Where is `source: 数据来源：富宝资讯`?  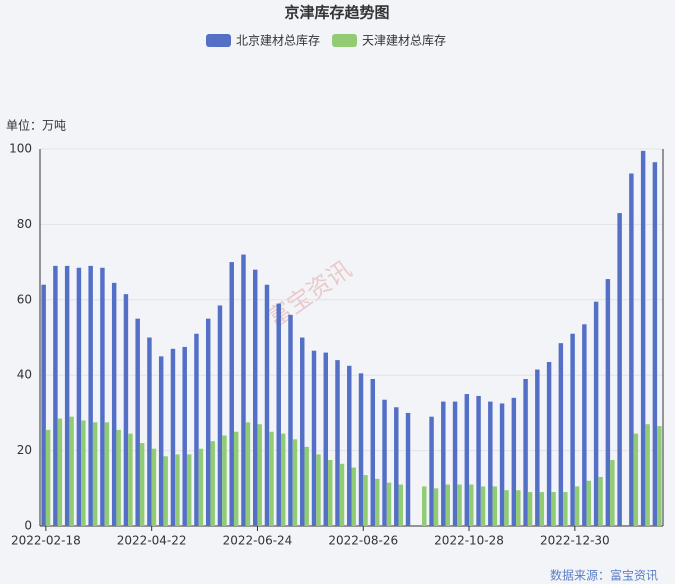 source: 数据来源：富宝资讯 is located at coordinates (604, 575).